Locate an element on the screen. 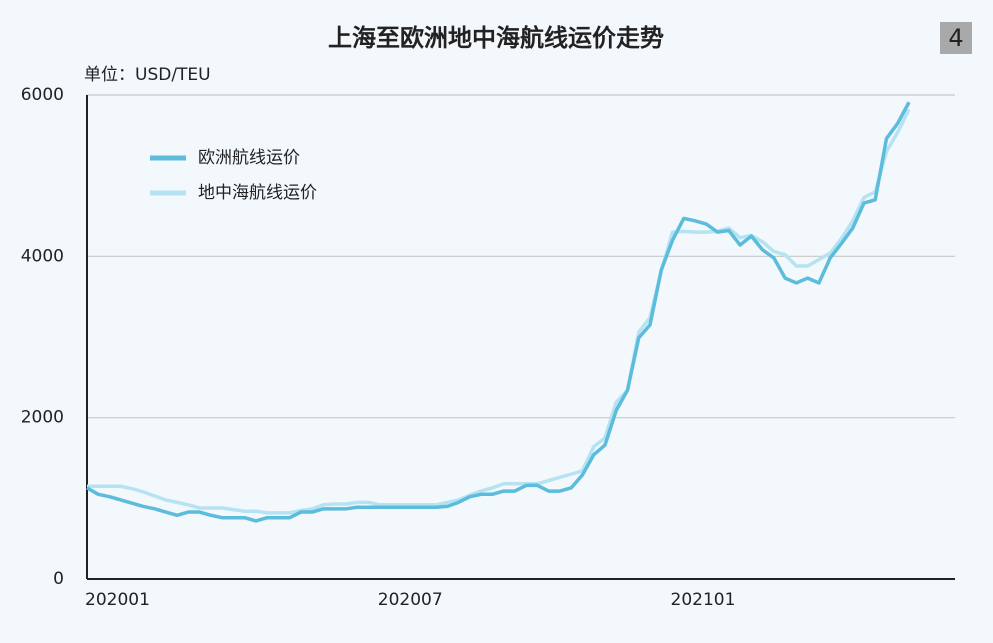 The height and width of the screenshot is (643, 993). x-tick-label: 202101 is located at coordinates (703, 600).